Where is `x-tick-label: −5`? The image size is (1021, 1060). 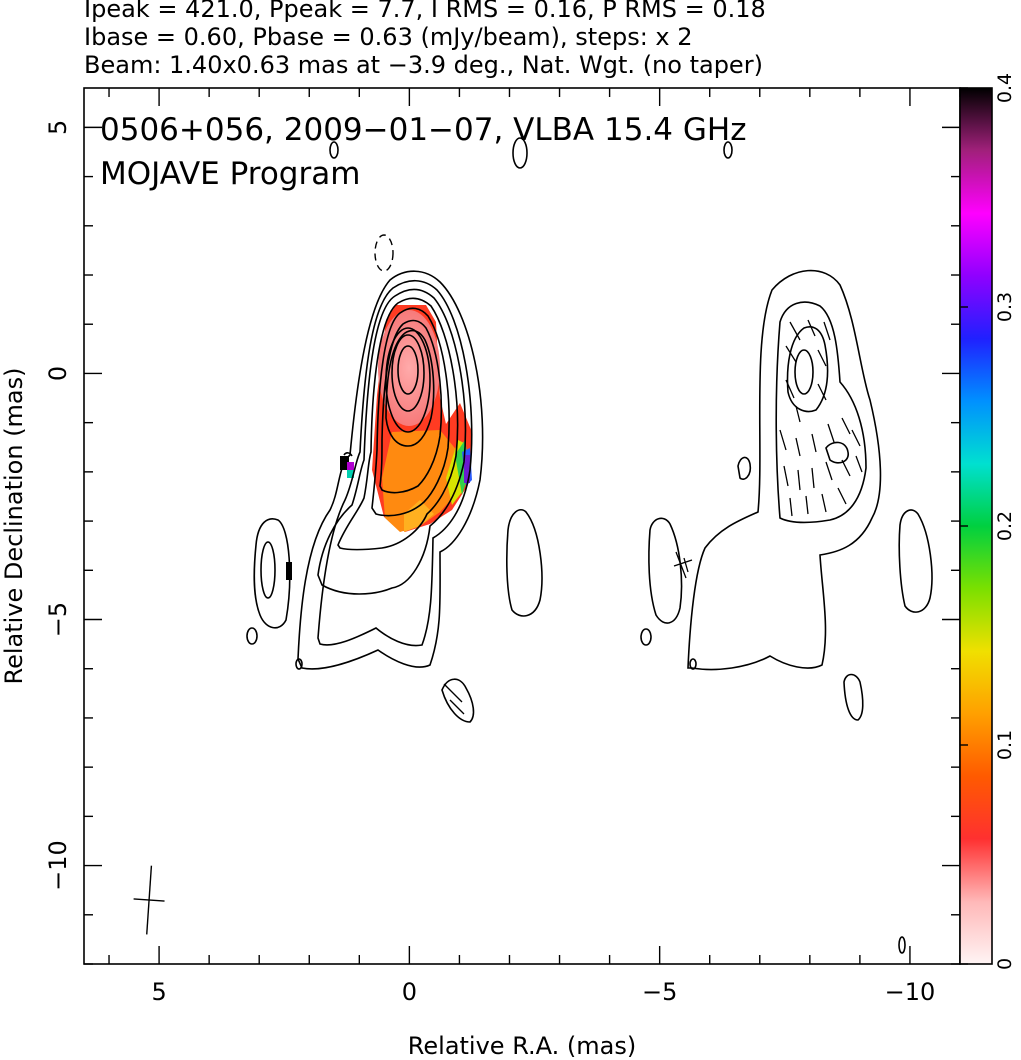 x-tick-label: −5 is located at coordinates (659, 992).